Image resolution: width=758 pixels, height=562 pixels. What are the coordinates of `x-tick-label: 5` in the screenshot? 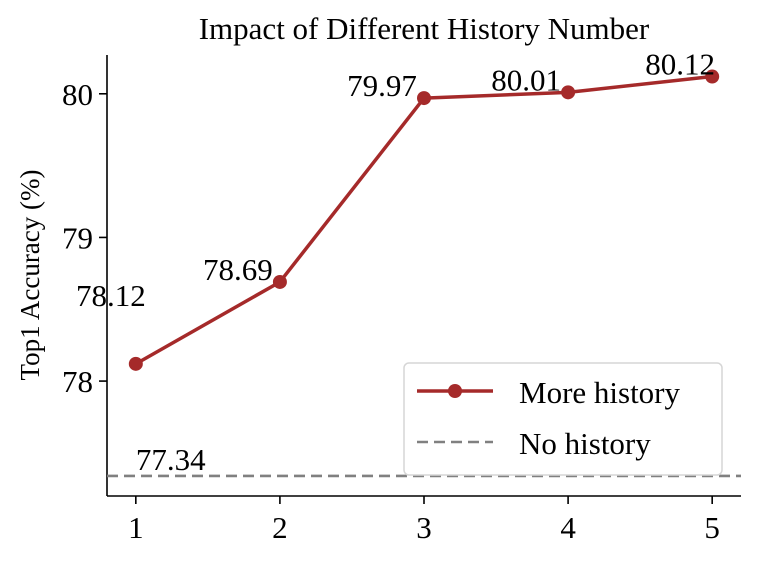 It's located at (712, 527).